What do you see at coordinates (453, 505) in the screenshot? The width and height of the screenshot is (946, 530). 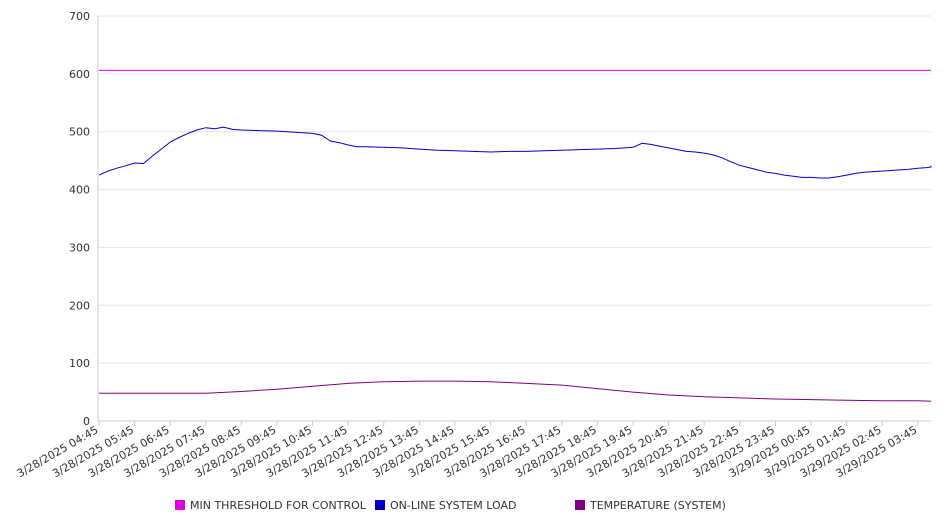 I see `legend-label: ON-LINE SYSTEM LOAD` at bounding box center [453, 505].